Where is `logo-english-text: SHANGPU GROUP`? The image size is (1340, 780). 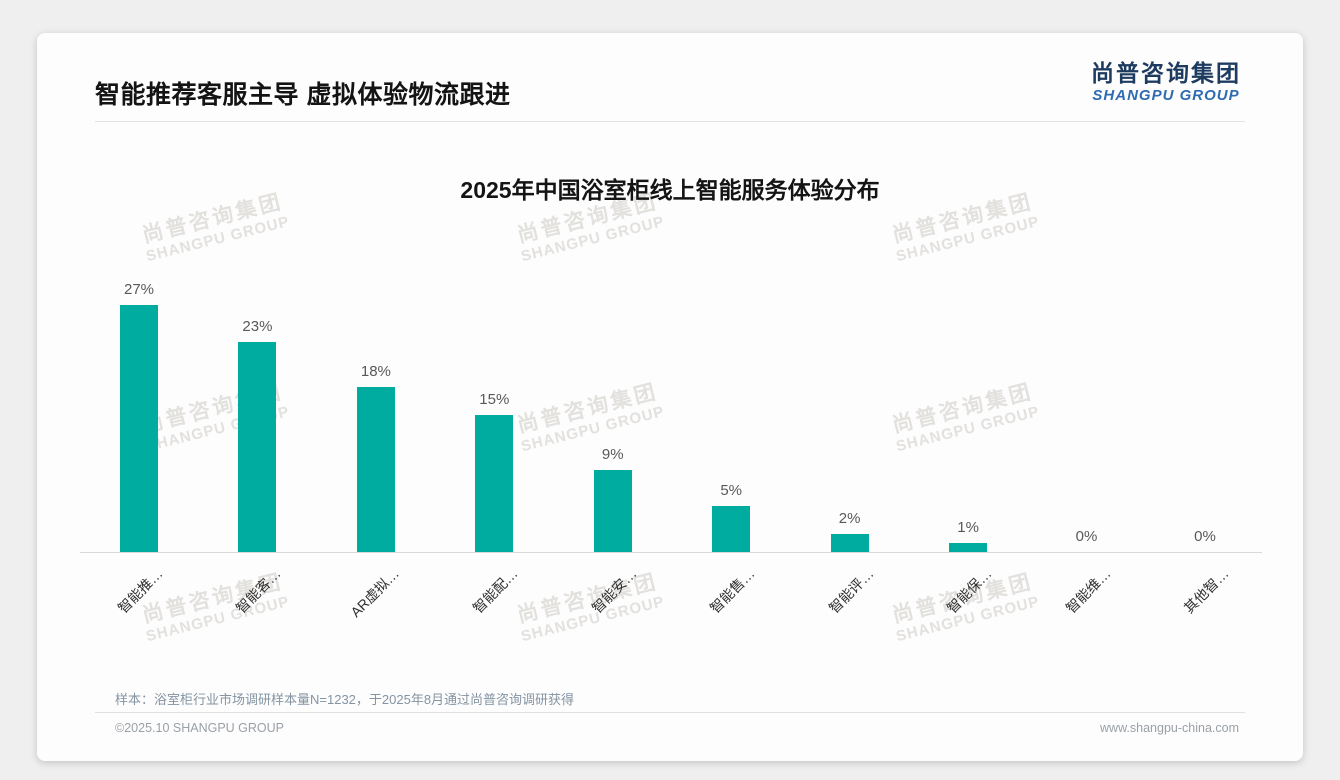
logo-english-text: SHANGPU GROUP is located at coordinates (1166, 95).